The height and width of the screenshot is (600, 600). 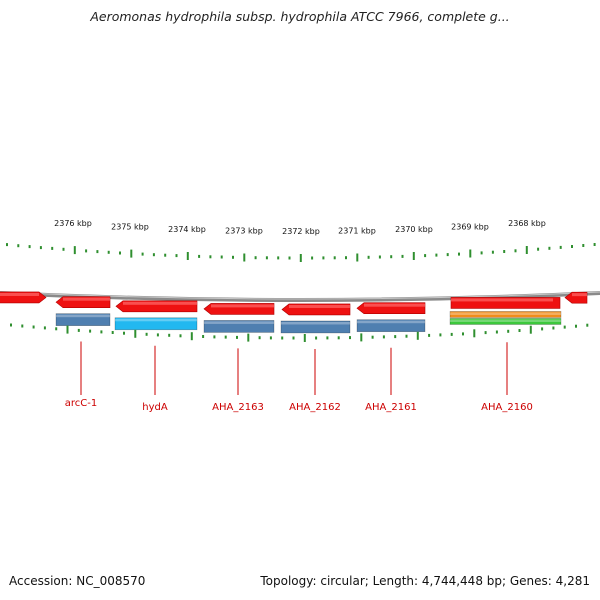 I want to click on kbp-label: 2374 kbp, so click(x=187, y=229).